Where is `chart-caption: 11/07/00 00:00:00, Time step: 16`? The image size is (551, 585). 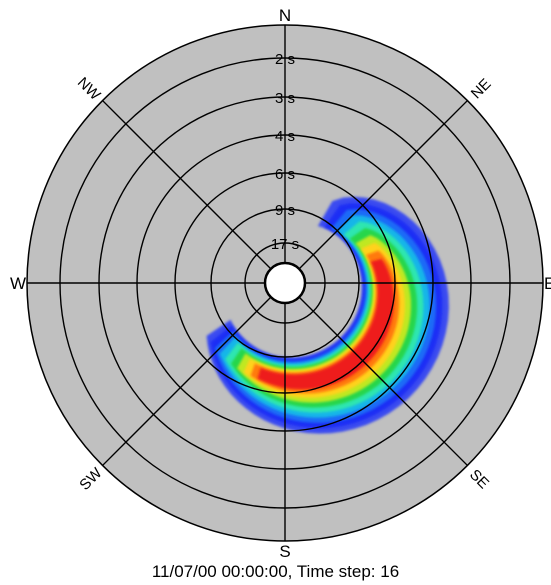
chart-caption: 11/07/00 00:00:00, Time step: 16 is located at coordinates (275, 571).